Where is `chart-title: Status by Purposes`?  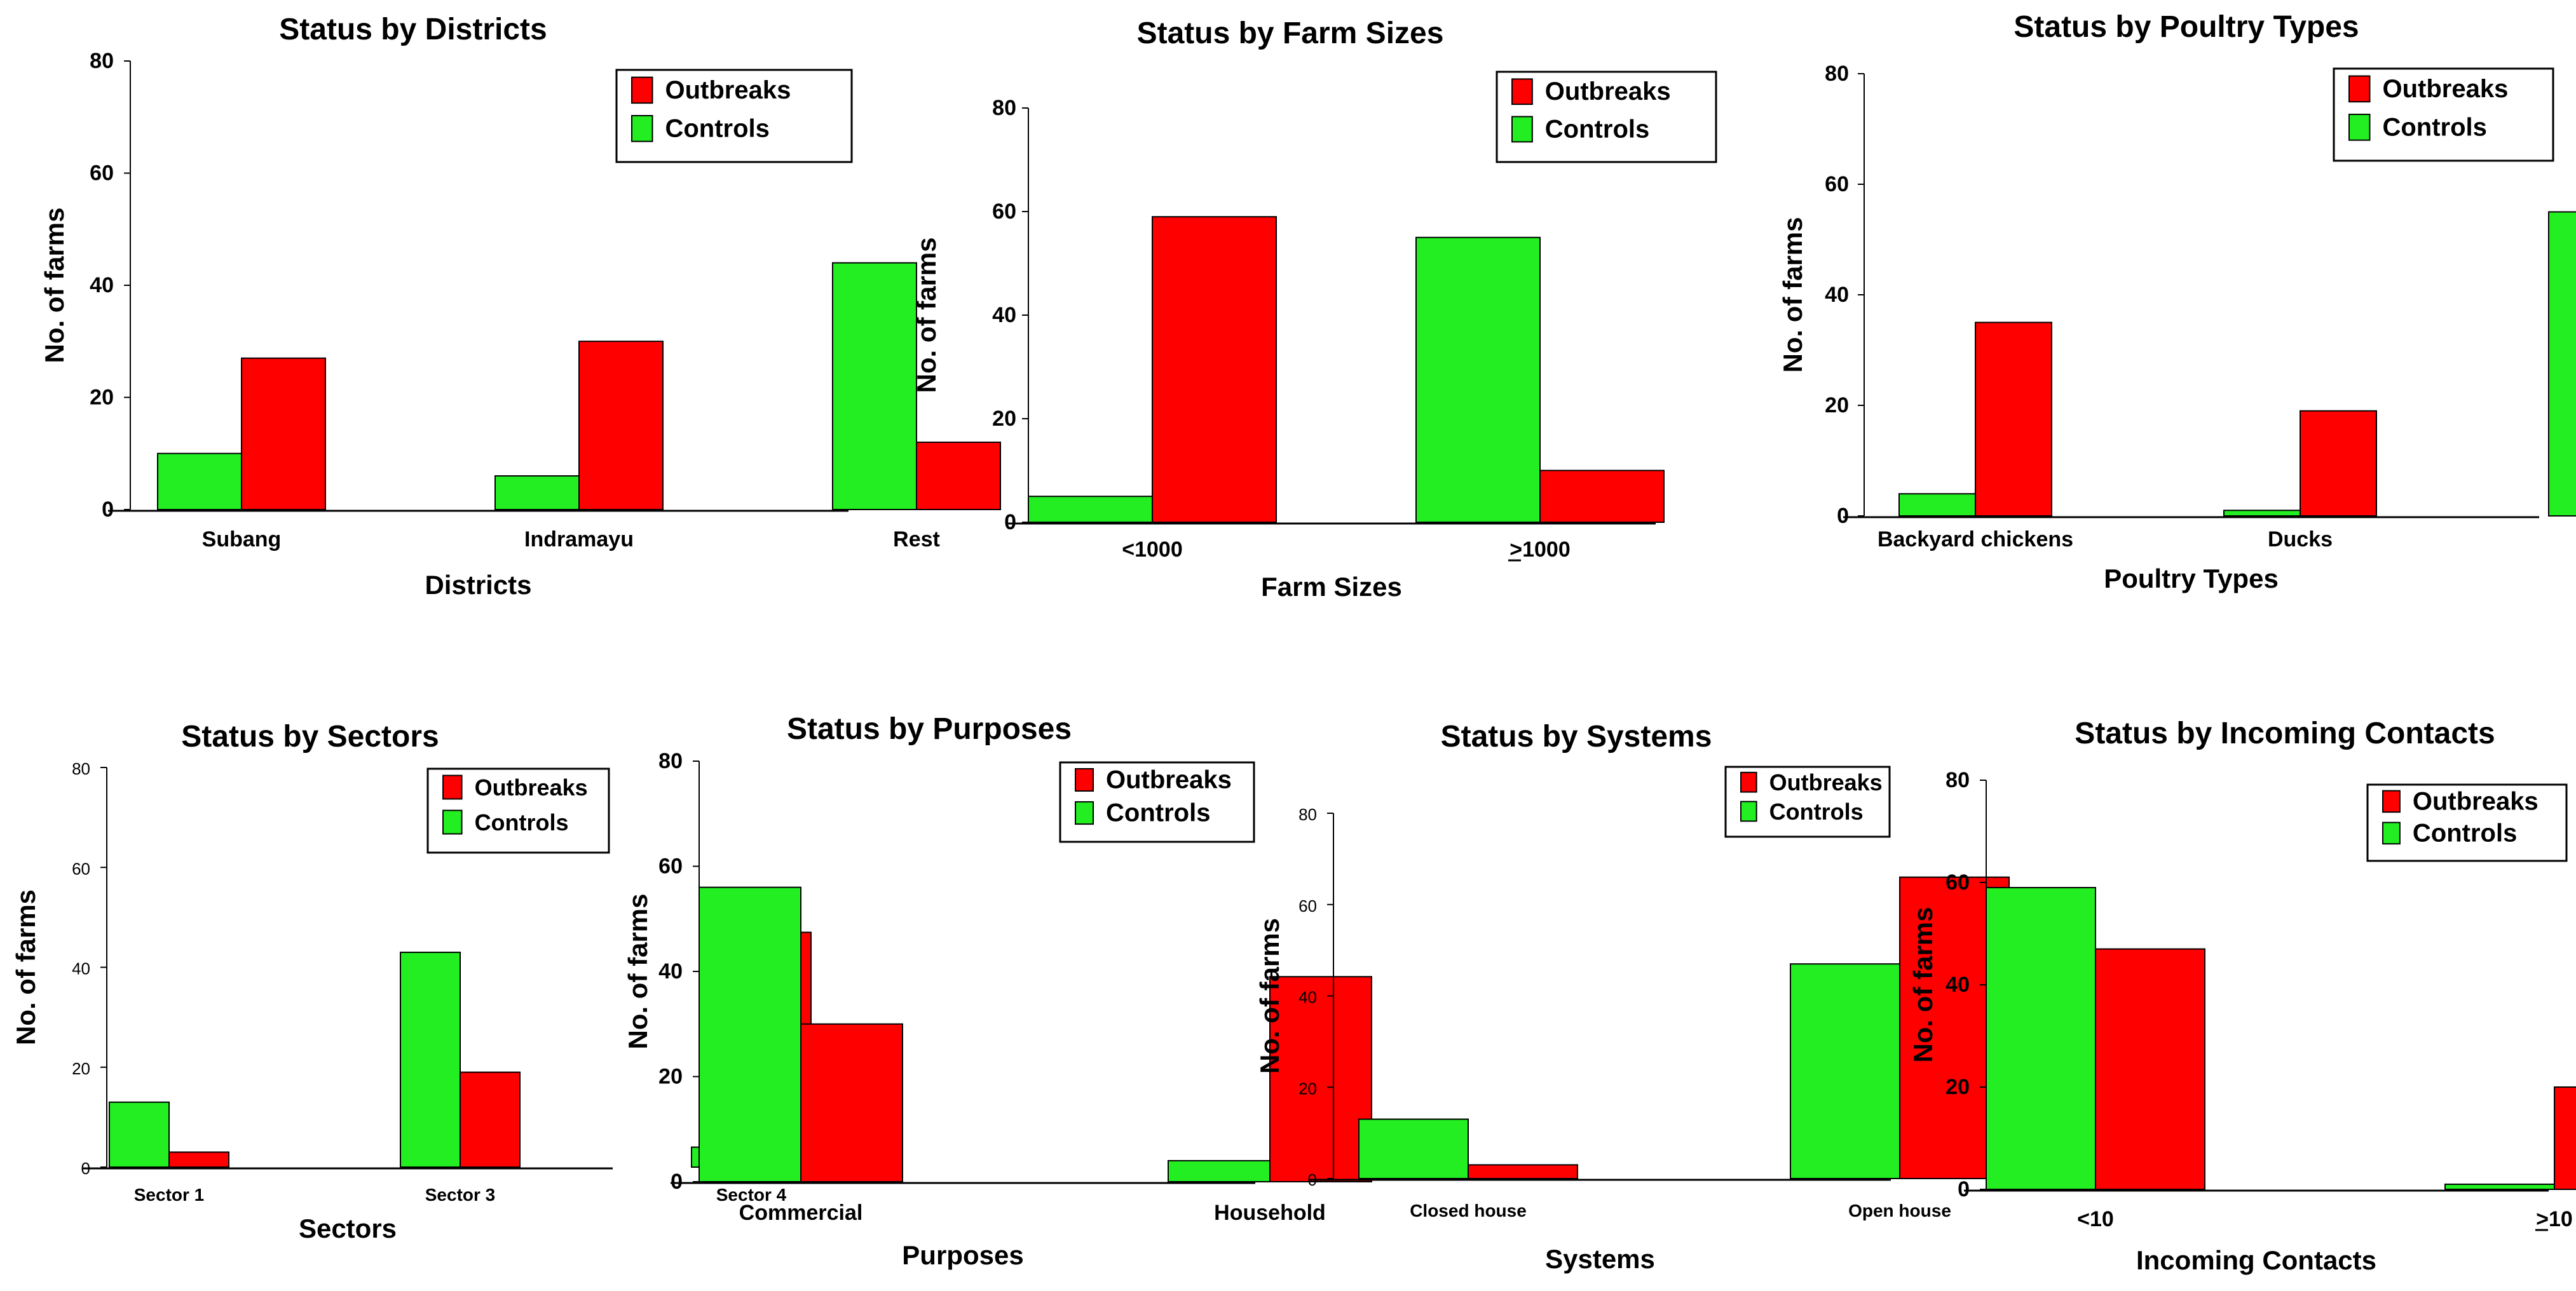 chart-title: Status by Purposes is located at coordinates (929, 729).